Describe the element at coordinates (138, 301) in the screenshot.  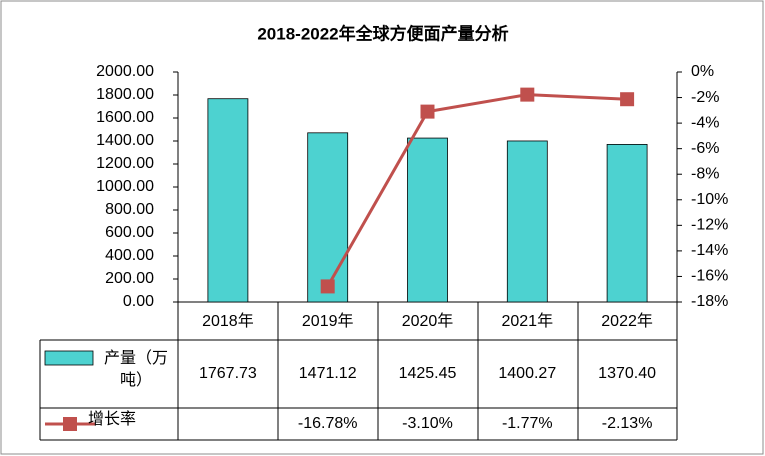
I see `y-tick-label: 0.00` at that location.